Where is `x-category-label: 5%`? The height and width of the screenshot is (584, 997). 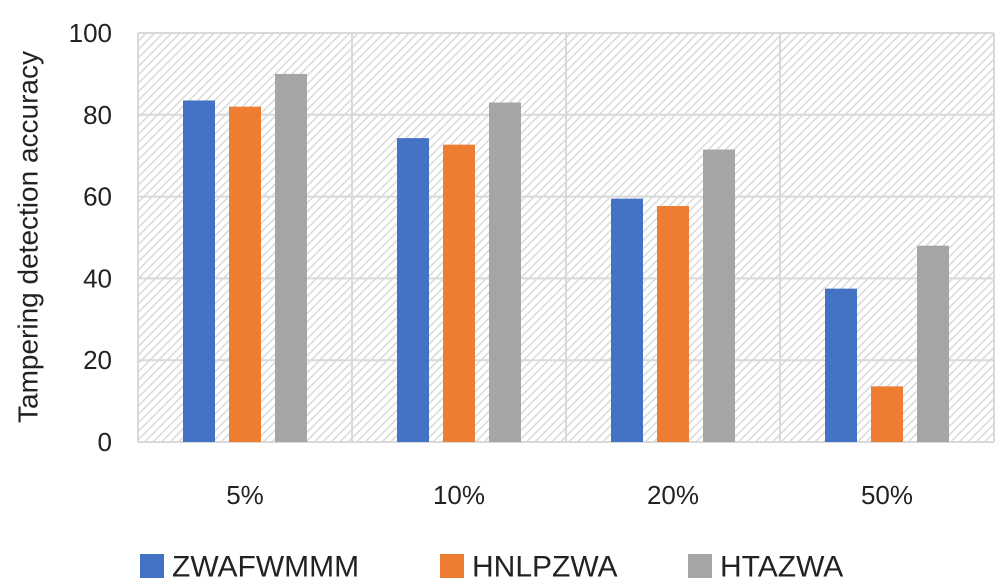
x-category-label: 5% is located at coordinates (245, 495).